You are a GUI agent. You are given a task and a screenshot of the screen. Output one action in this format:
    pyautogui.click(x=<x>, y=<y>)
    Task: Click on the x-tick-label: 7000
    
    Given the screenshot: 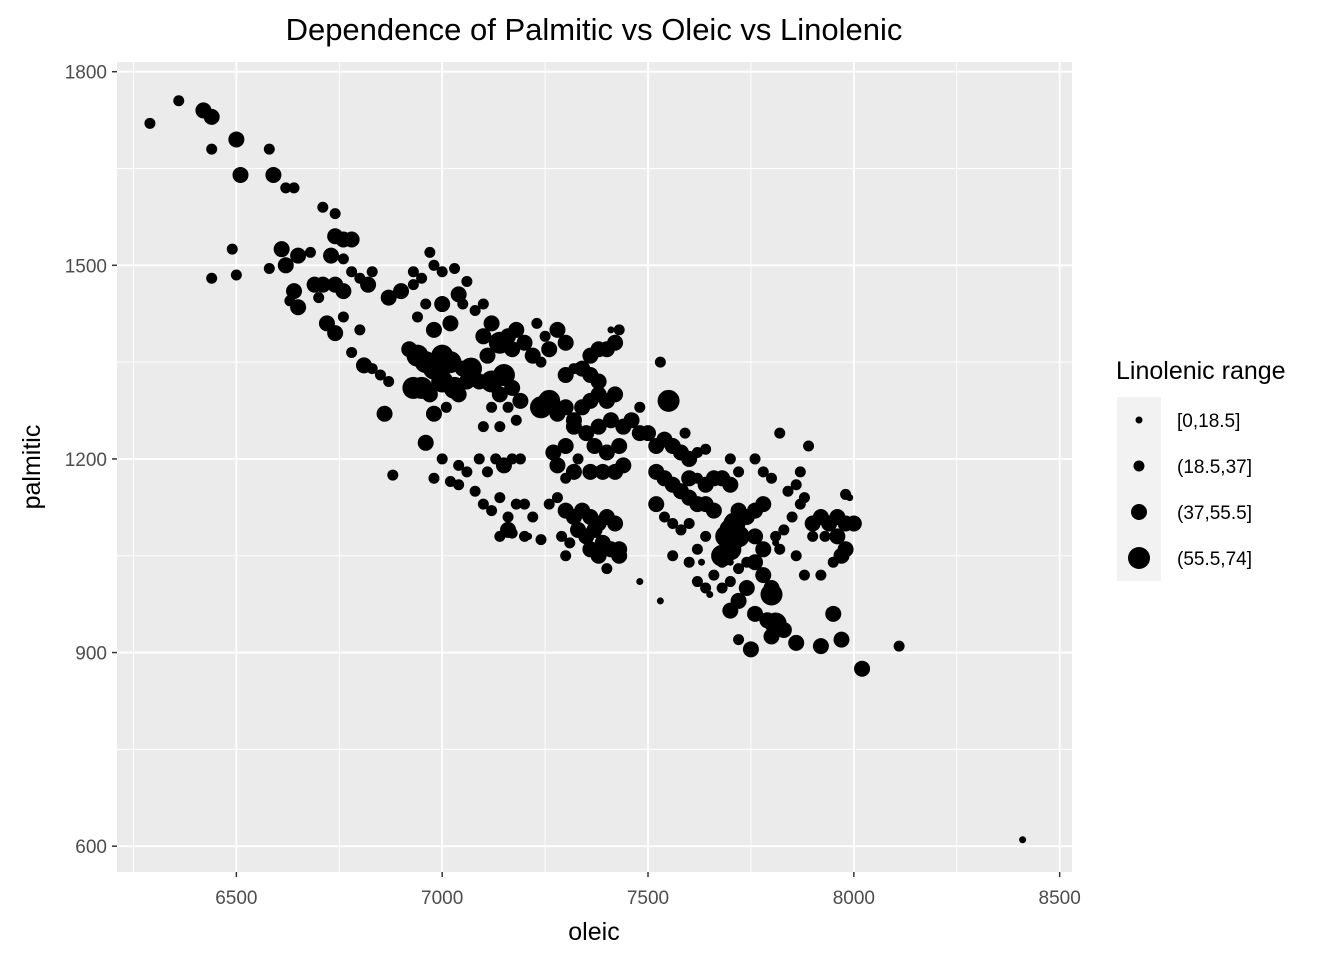 What is the action you would take?
    pyautogui.click(x=442, y=898)
    